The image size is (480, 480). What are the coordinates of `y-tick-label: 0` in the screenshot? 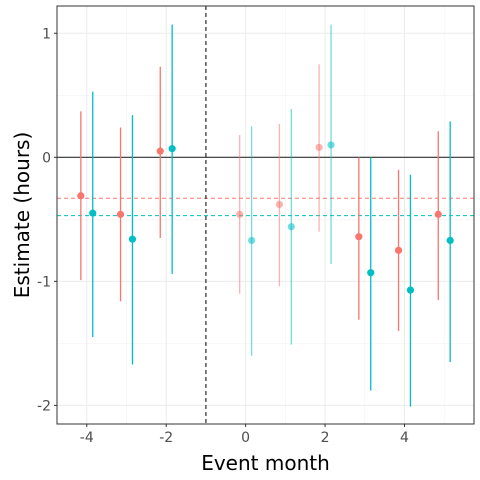 It's located at (46, 158).